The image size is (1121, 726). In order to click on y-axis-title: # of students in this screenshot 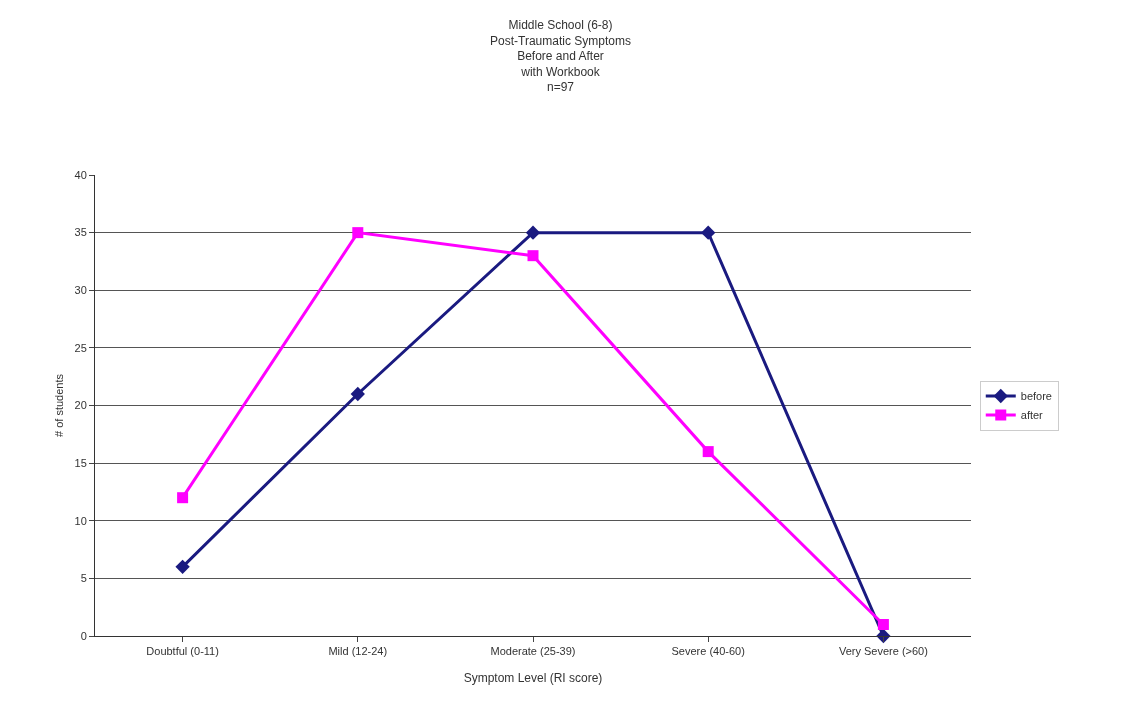, I will do `click(59, 405)`.